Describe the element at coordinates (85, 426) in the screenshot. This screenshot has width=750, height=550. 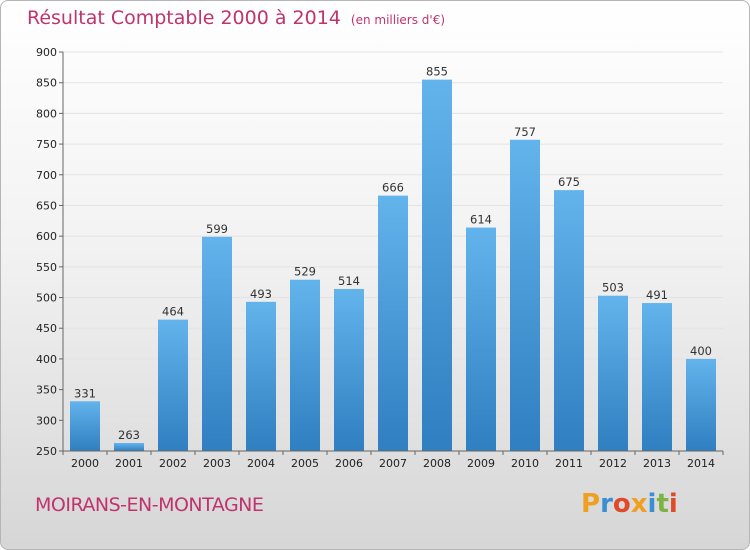
I see `bar-2000` at that location.